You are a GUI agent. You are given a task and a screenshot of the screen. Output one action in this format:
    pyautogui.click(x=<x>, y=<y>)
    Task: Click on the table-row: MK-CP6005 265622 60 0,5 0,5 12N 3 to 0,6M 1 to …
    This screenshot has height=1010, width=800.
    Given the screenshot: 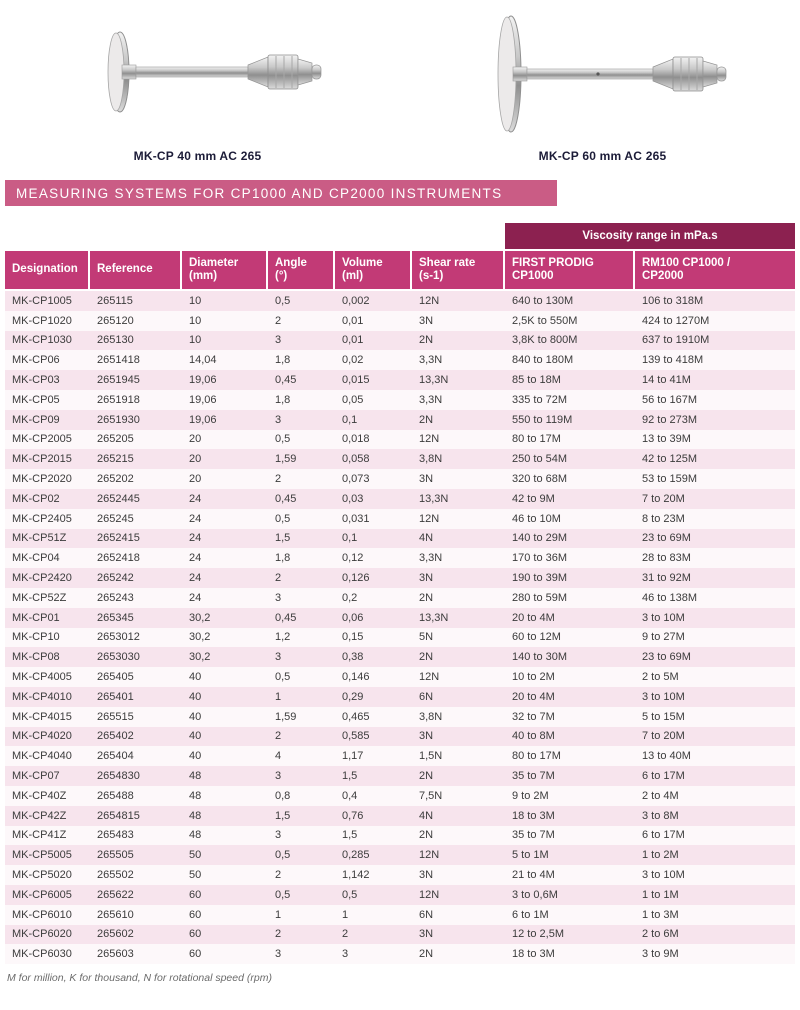 What is the action you would take?
    pyautogui.click(x=400, y=894)
    